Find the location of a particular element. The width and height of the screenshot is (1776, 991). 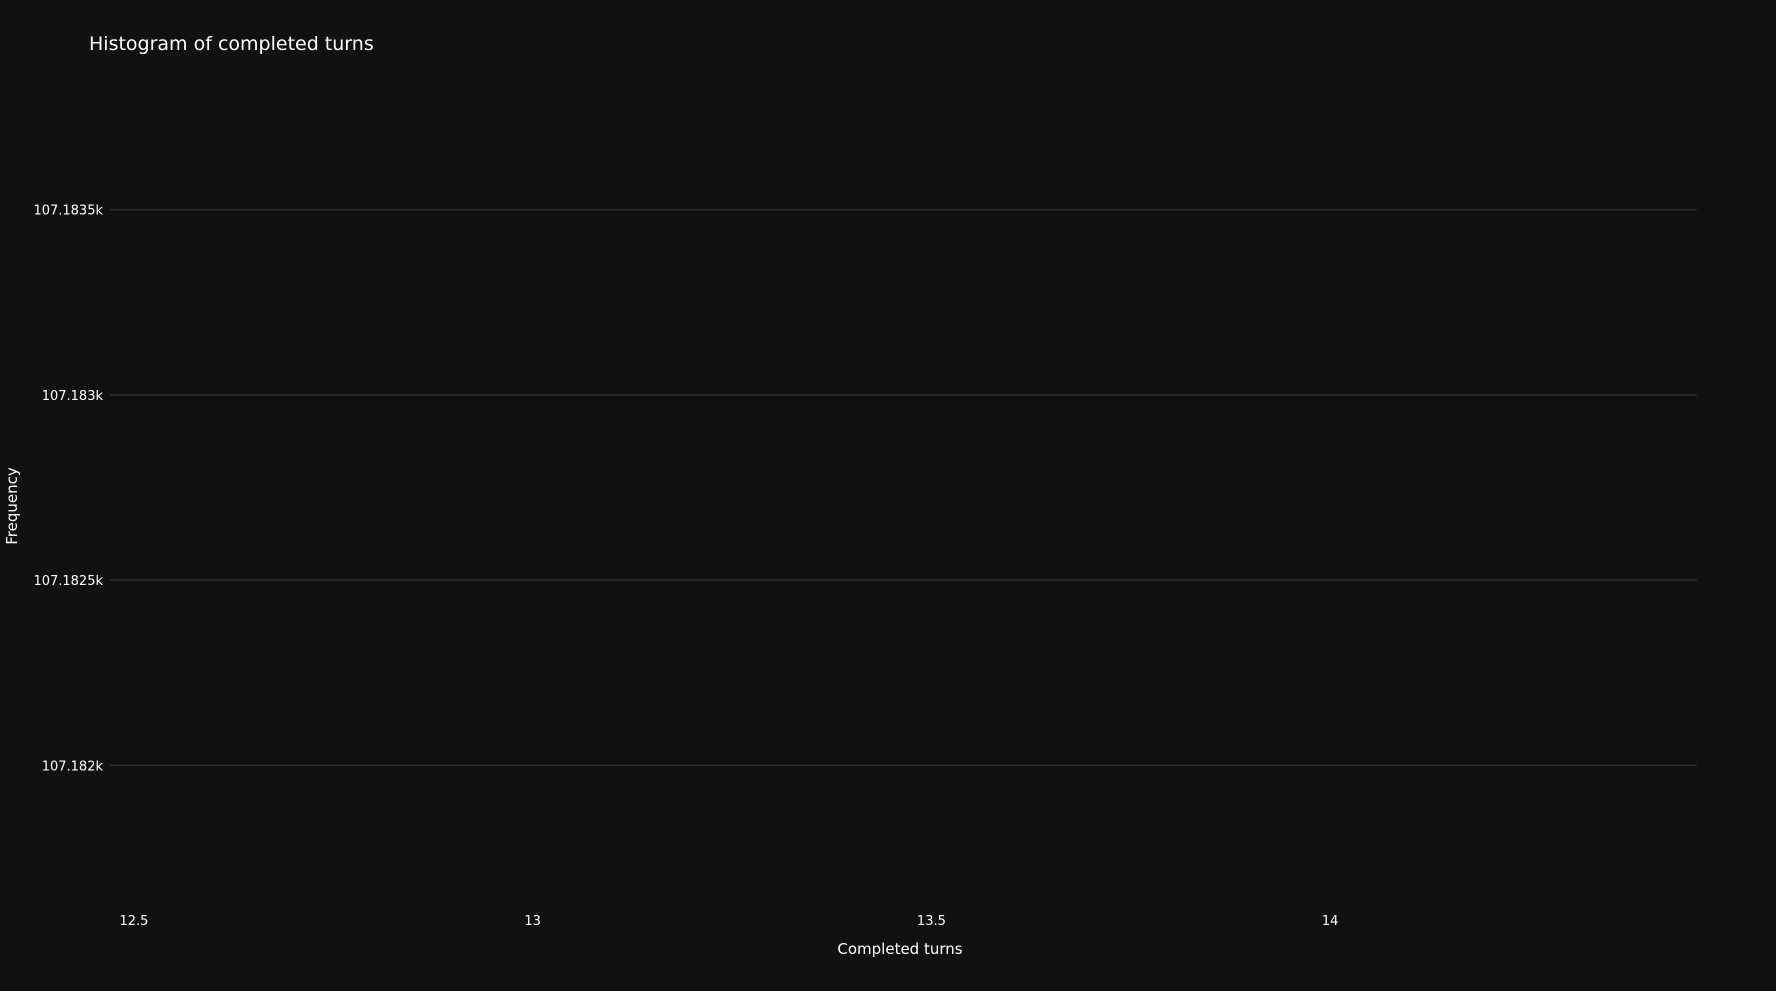

y-axis-title: Frequency is located at coordinates (12, 506).